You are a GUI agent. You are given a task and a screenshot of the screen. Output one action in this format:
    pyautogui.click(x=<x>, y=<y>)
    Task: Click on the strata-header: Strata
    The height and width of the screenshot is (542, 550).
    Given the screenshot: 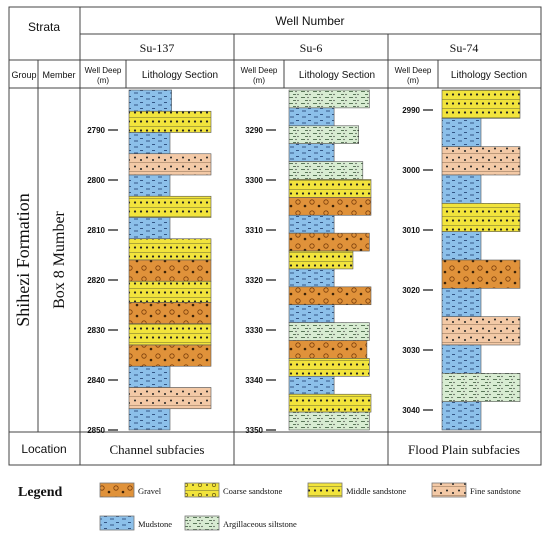 What is the action you would take?
    pyautogui.click(x=44, y=27)
    